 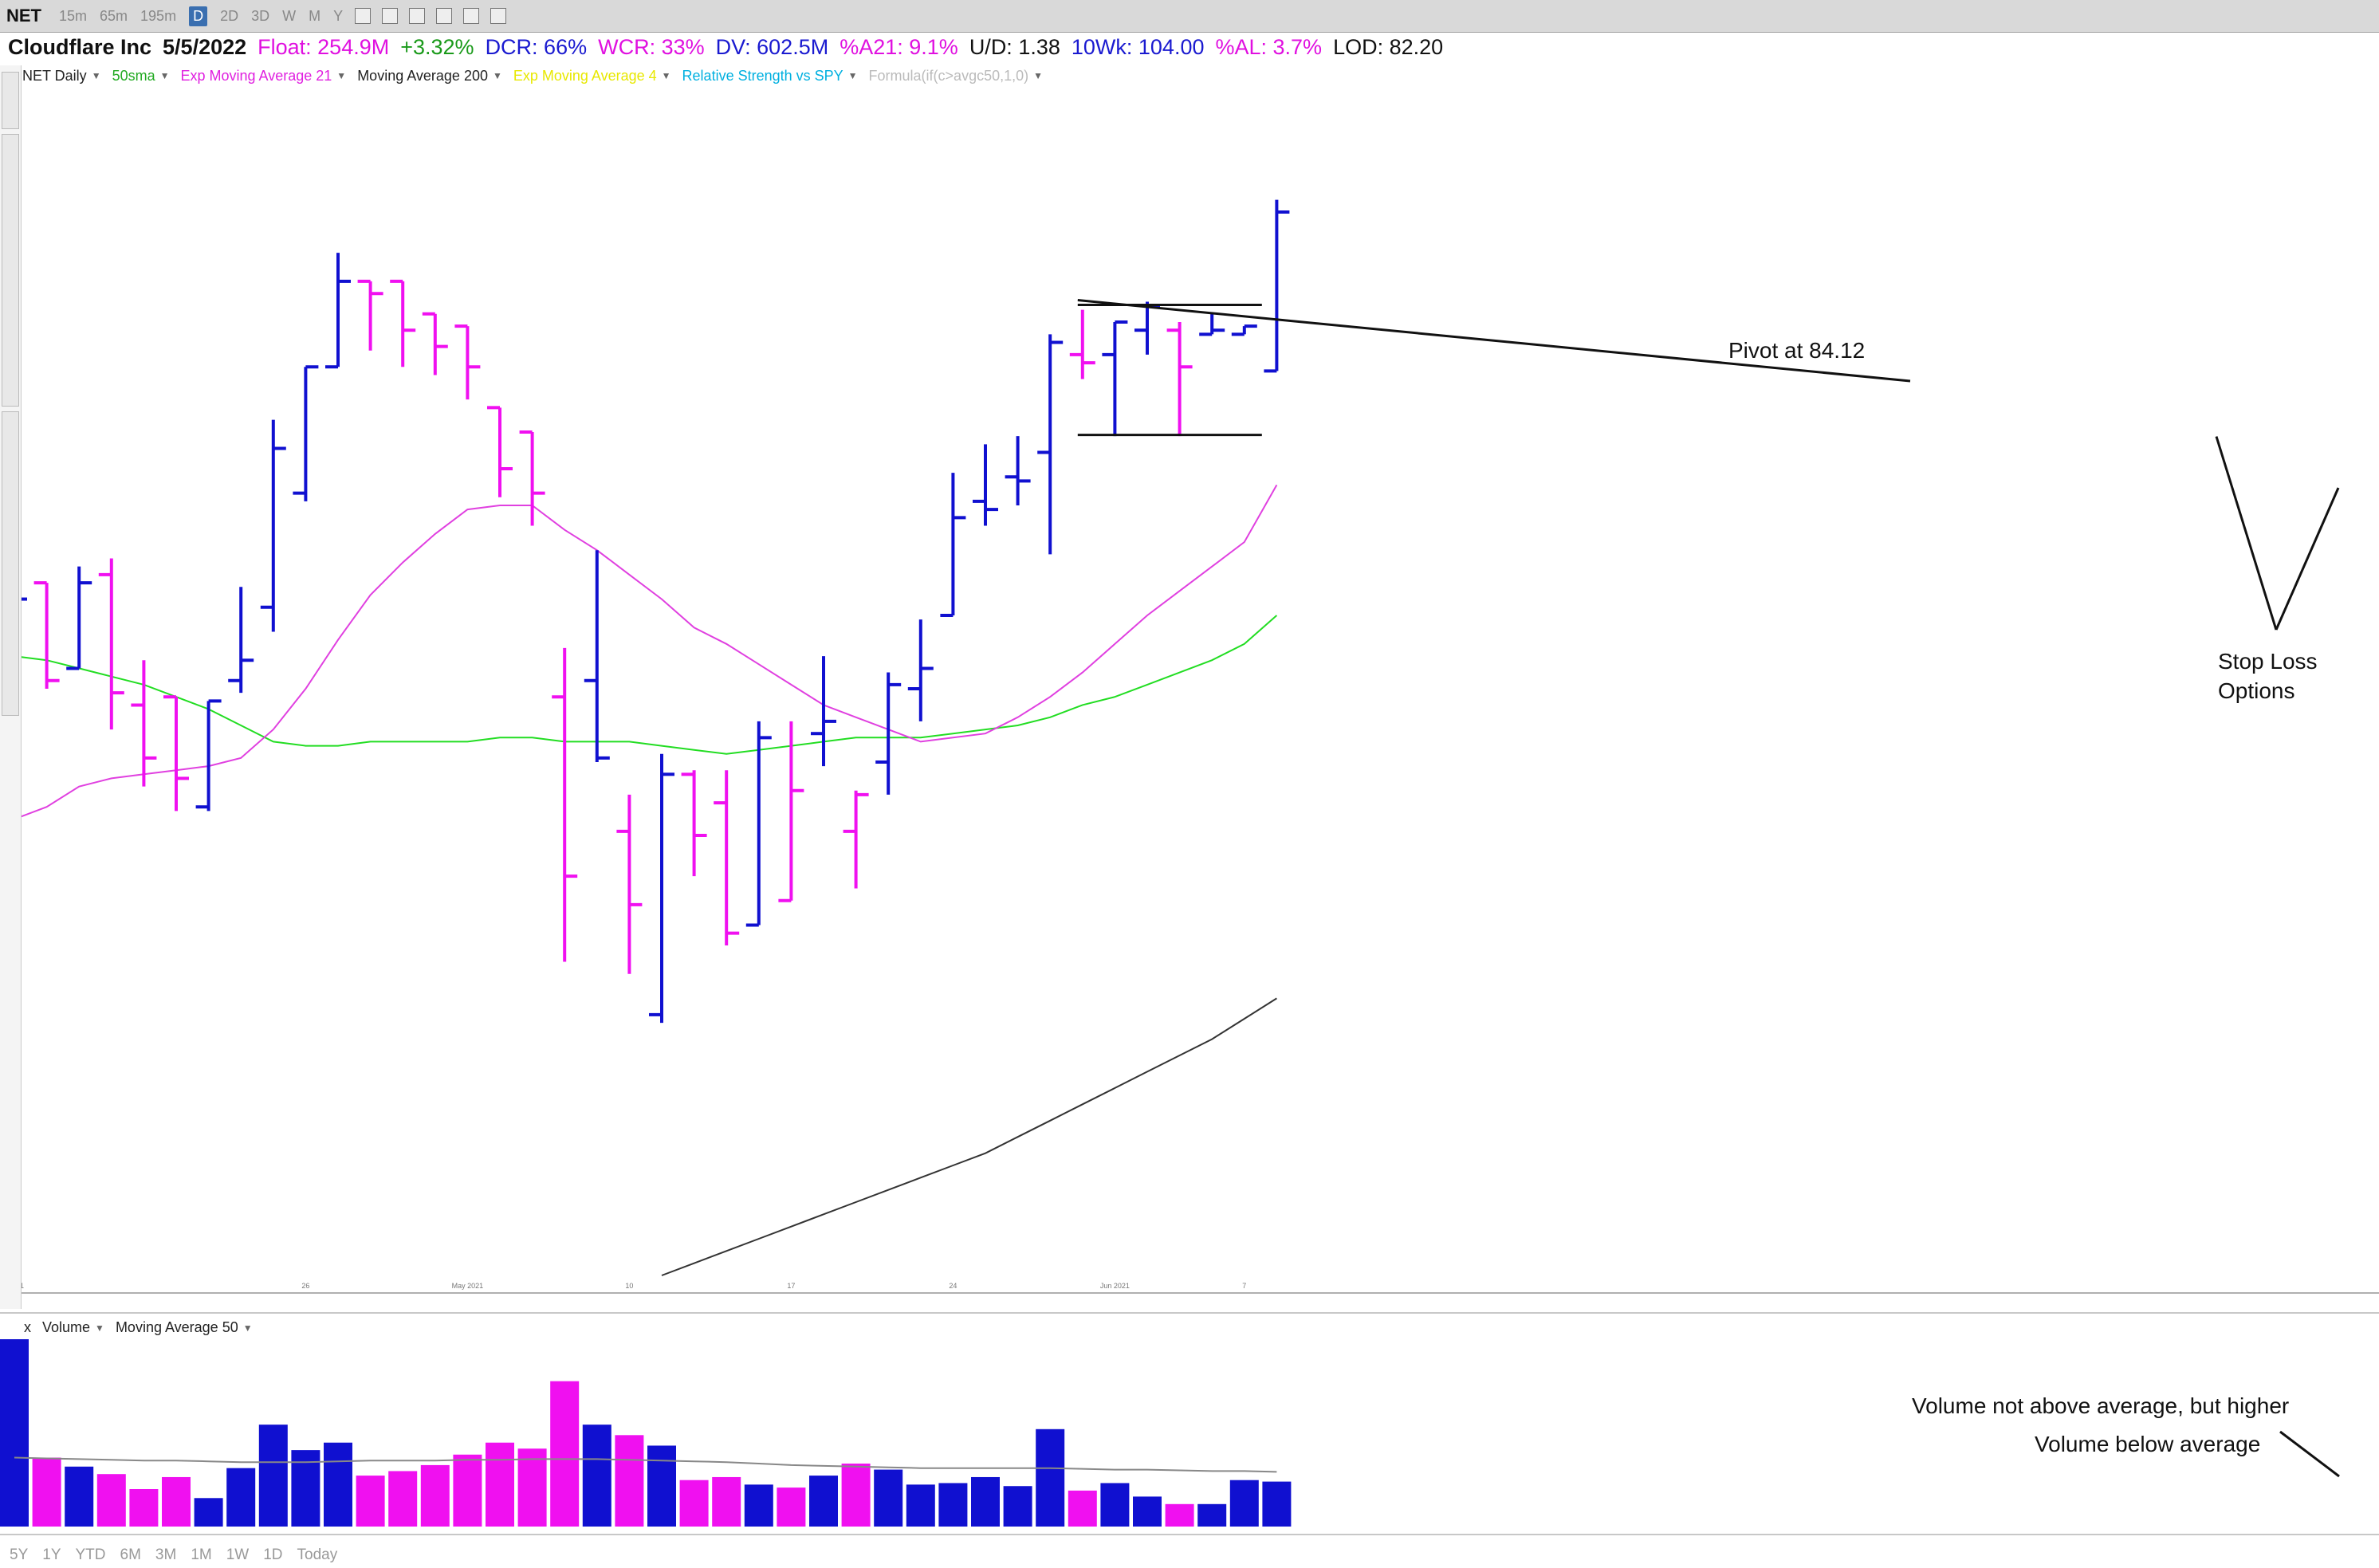 I want to click on volume-label: Volume, so click(x=66, y=1327).